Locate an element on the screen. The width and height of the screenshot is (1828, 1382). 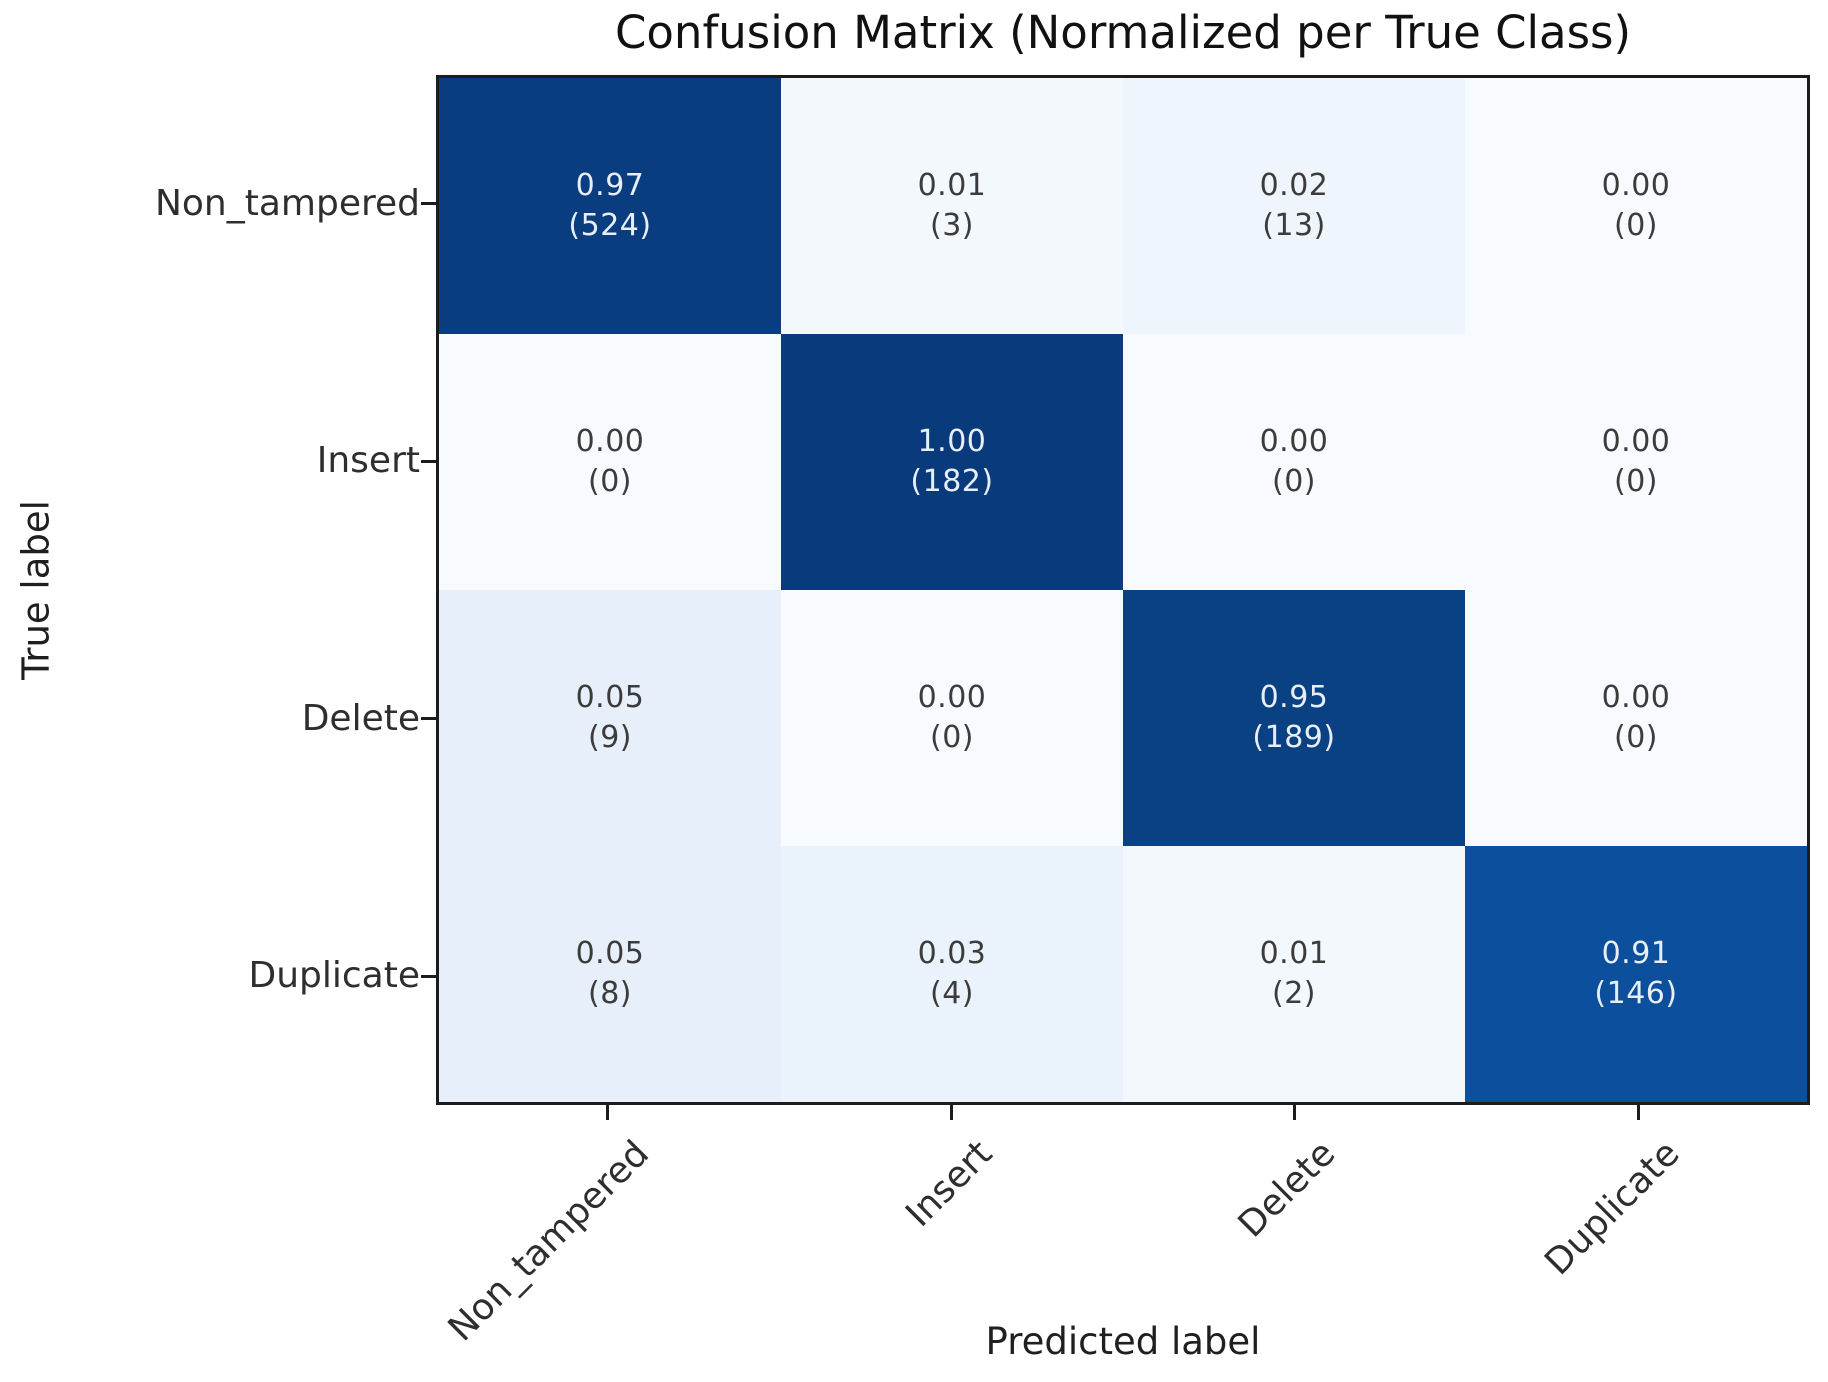
matrix-cell-Delete-Insert: 0.00 (0) is located at coordinates (952, 718).